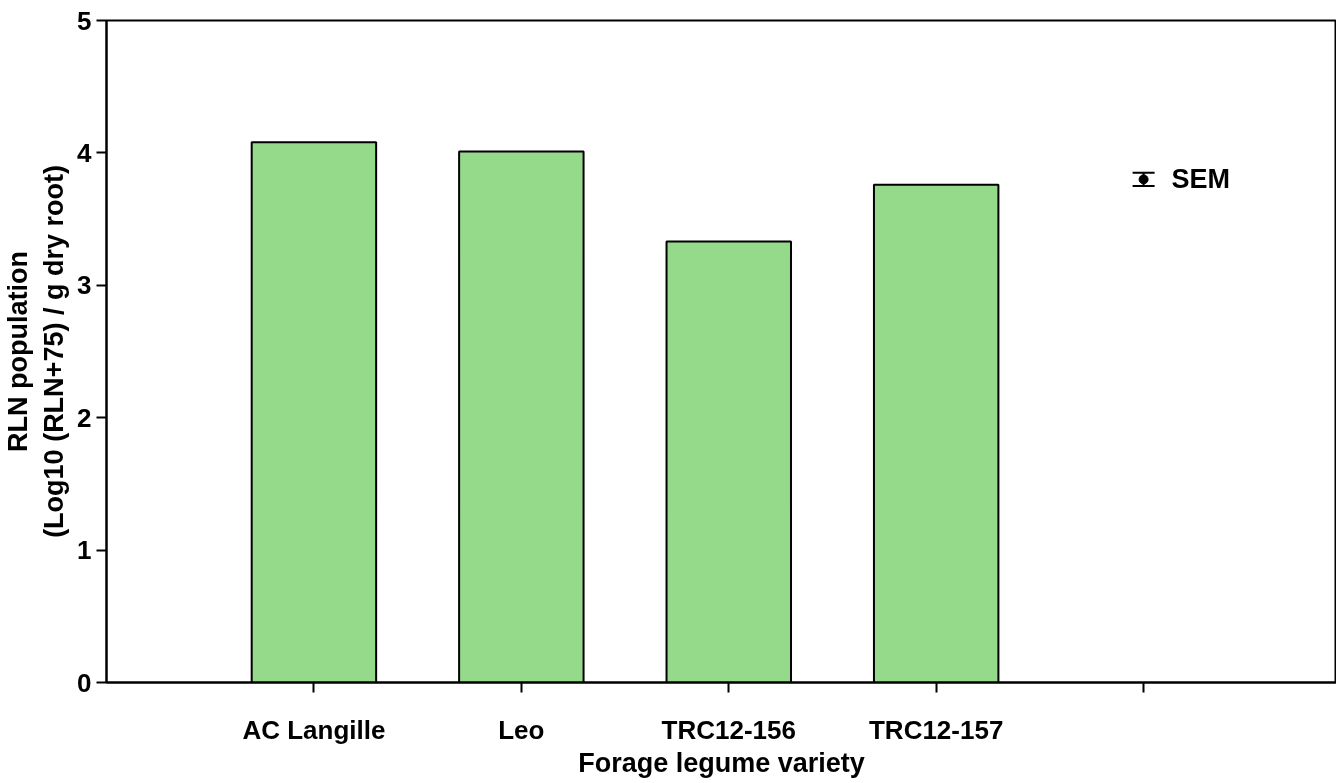 This screenshot has width=1336, height=783. I want to click on y-tick-label: 2, so click(84, 417).